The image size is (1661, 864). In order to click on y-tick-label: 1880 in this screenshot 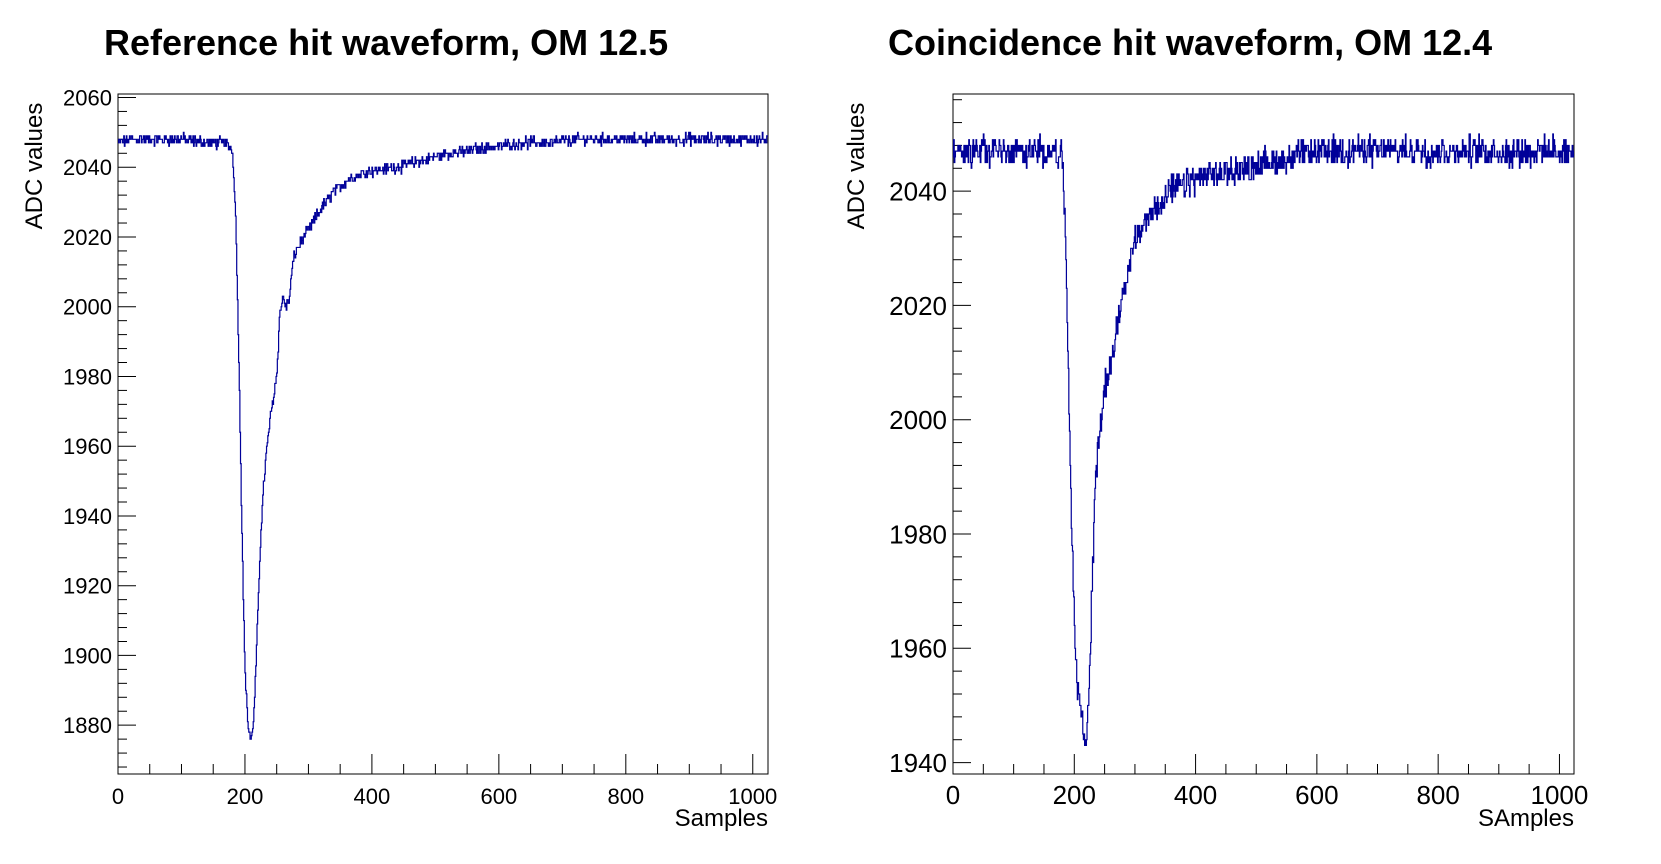, I will do `click(87, 725)`.